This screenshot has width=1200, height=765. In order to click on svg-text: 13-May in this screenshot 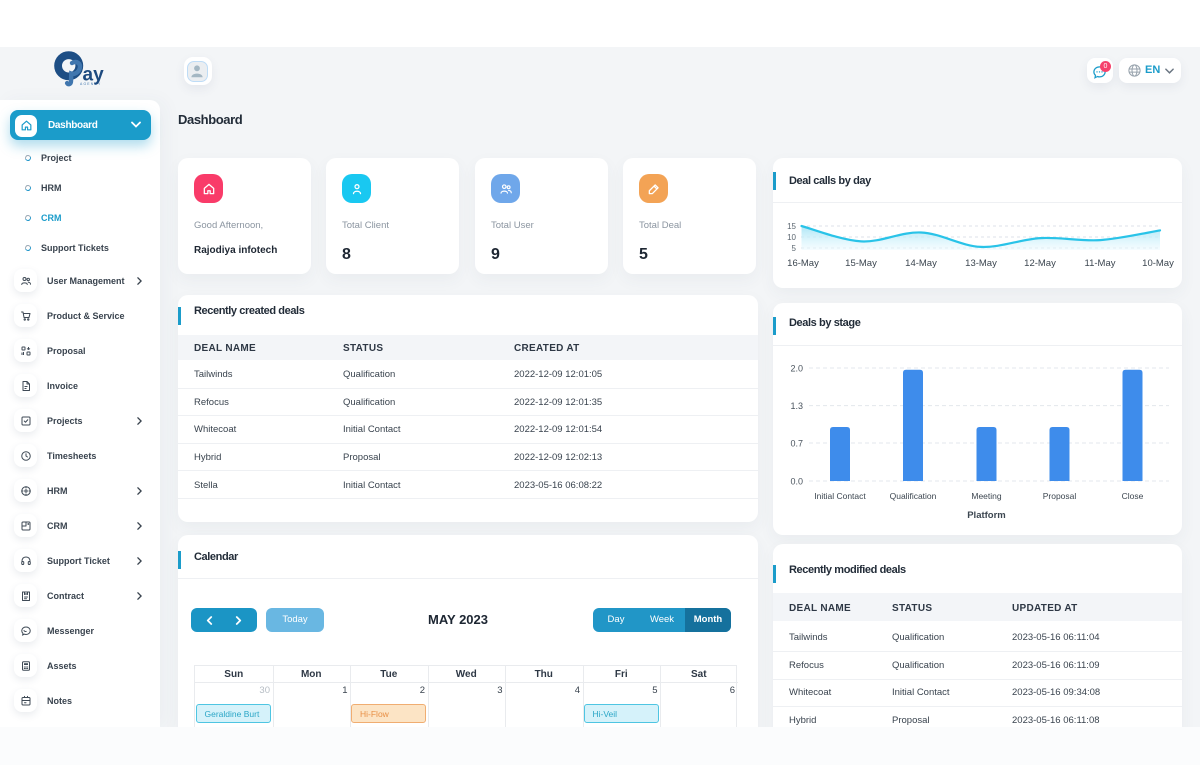, I will do `click(981, 263)`.